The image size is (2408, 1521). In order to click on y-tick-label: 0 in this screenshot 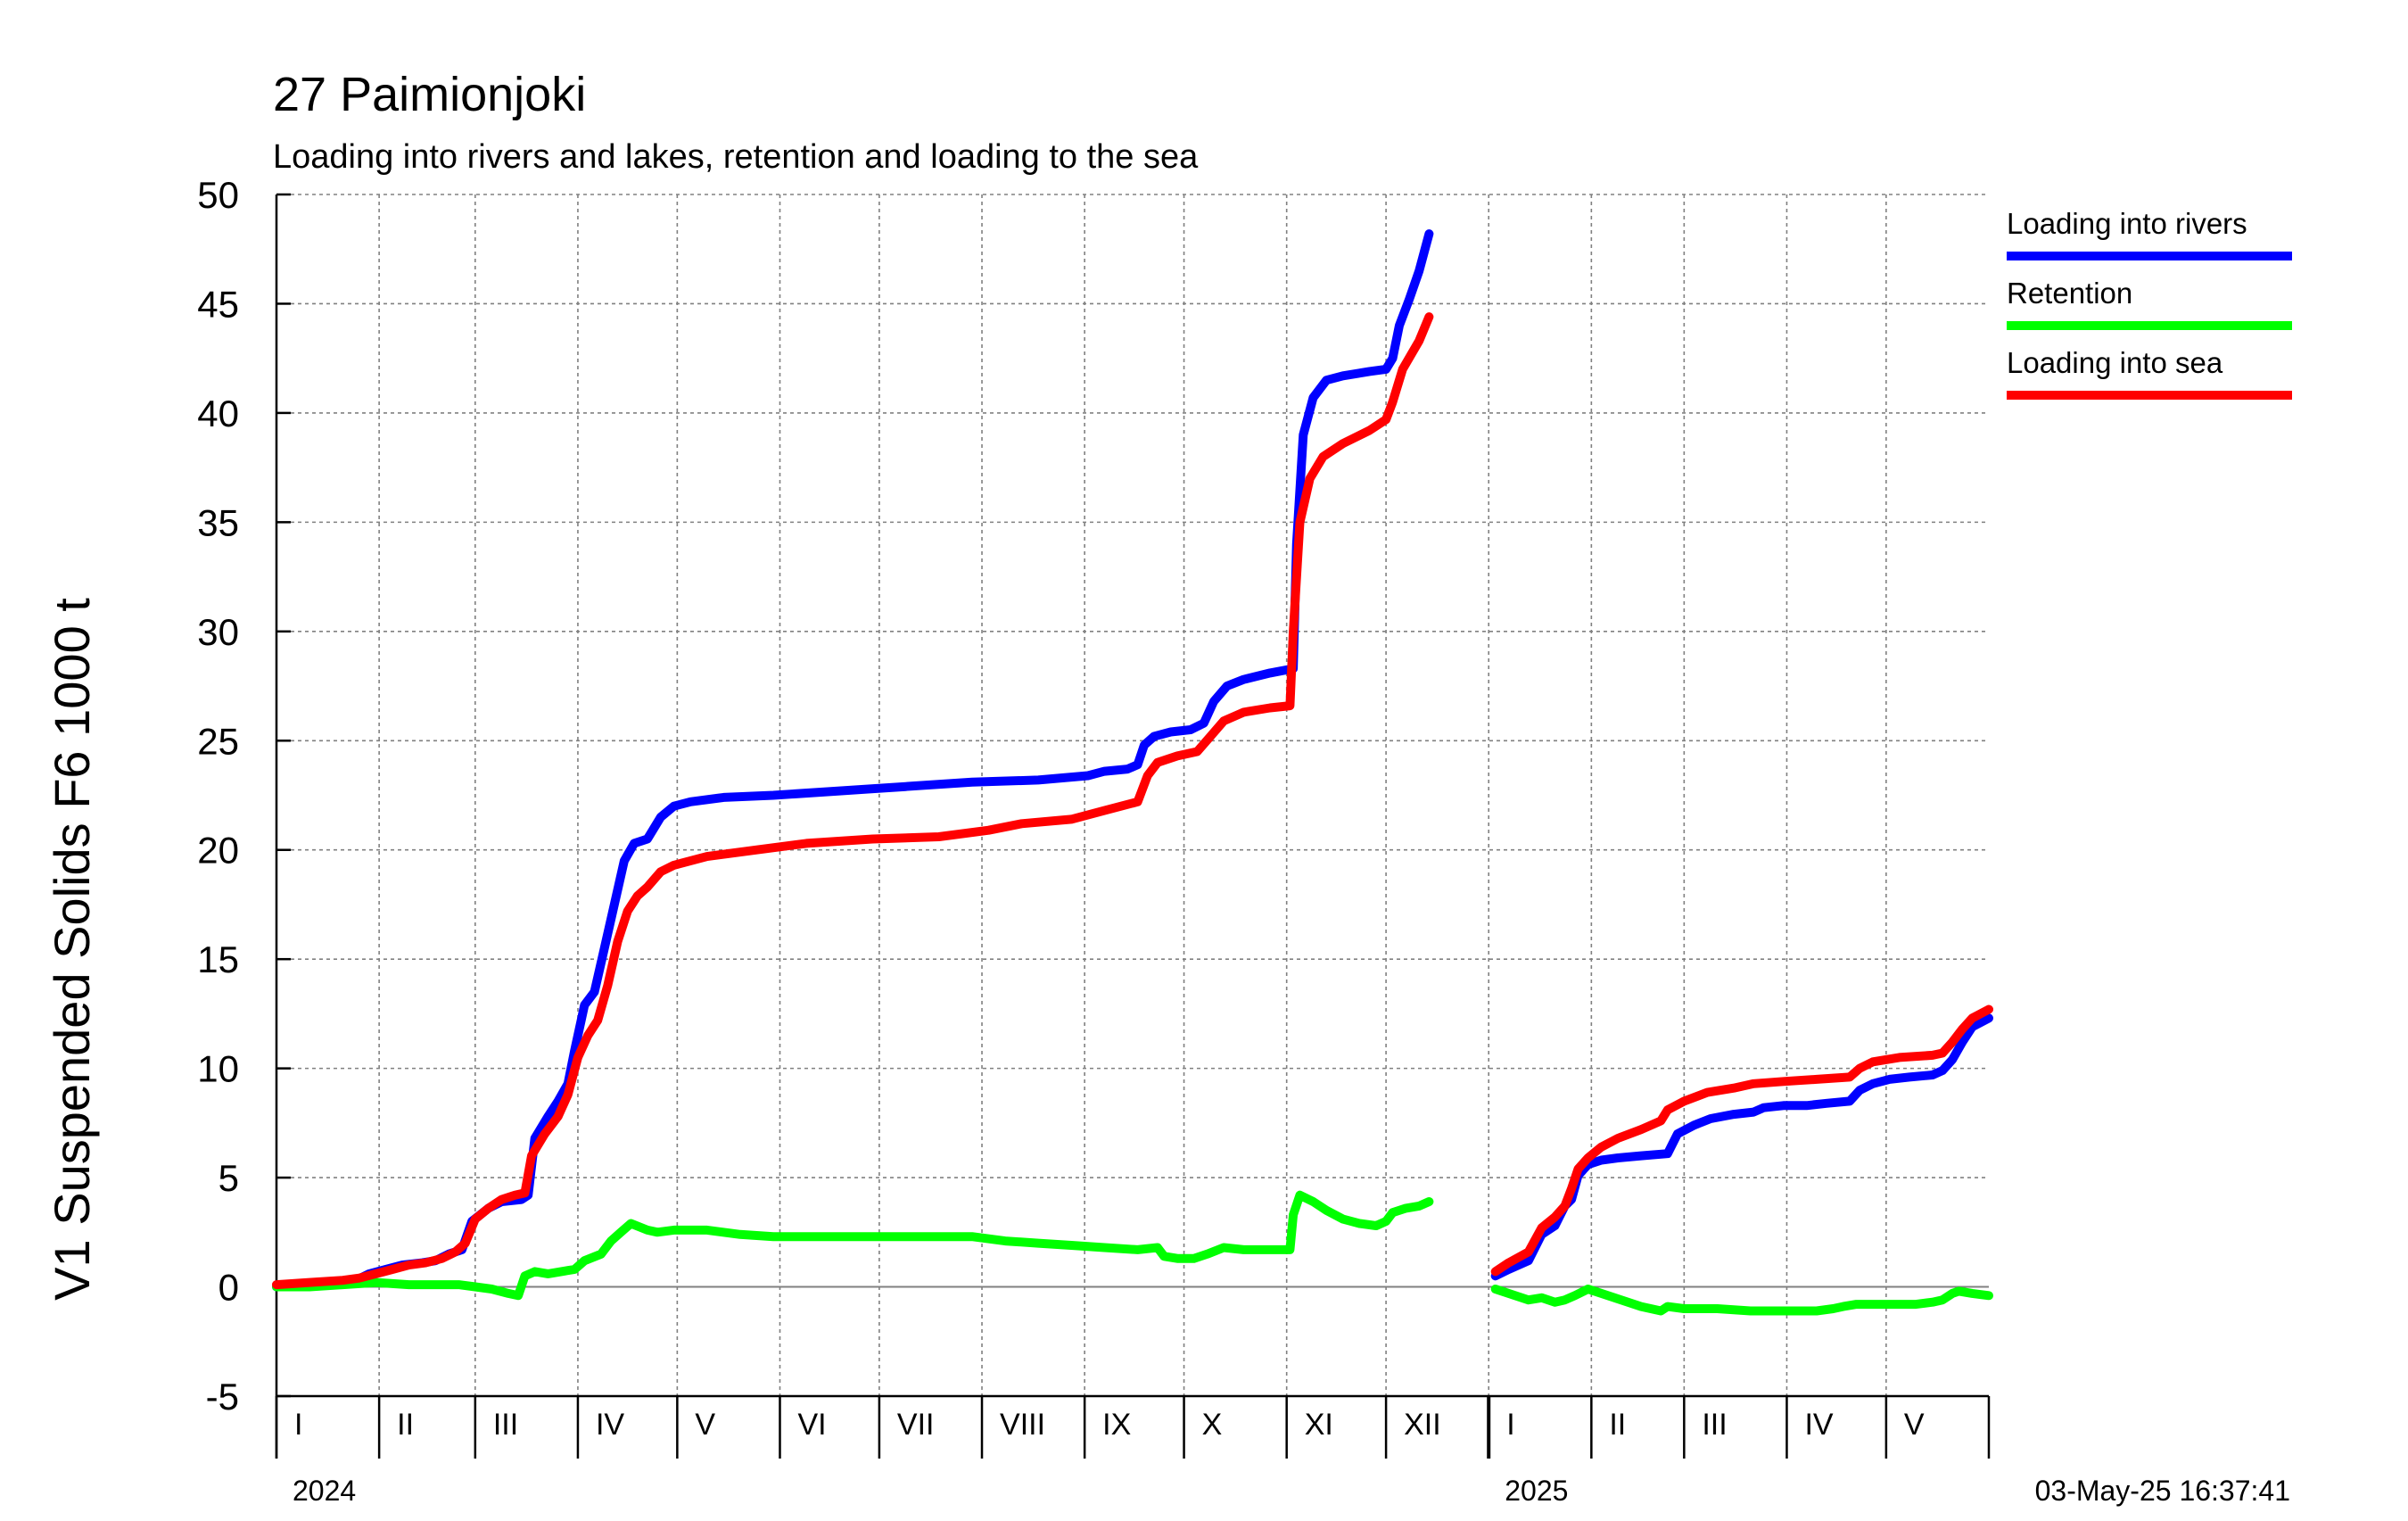, I will do `click(229, 1288)`.